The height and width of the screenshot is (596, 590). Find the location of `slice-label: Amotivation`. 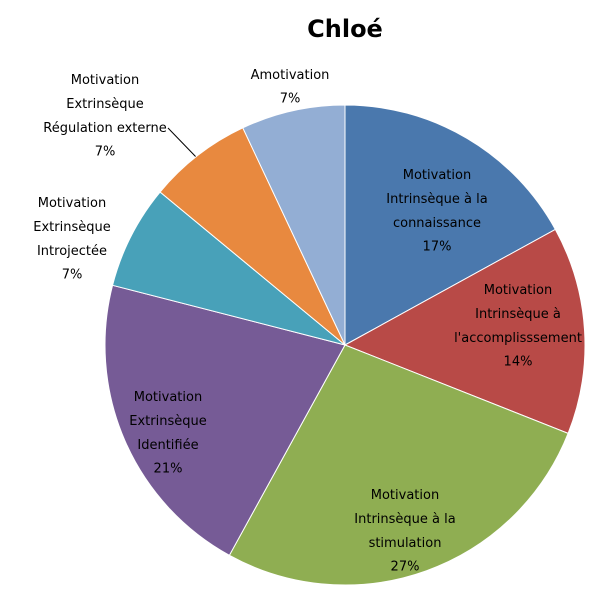

slice-label: Amotivation is located at coordinates (290, 75).